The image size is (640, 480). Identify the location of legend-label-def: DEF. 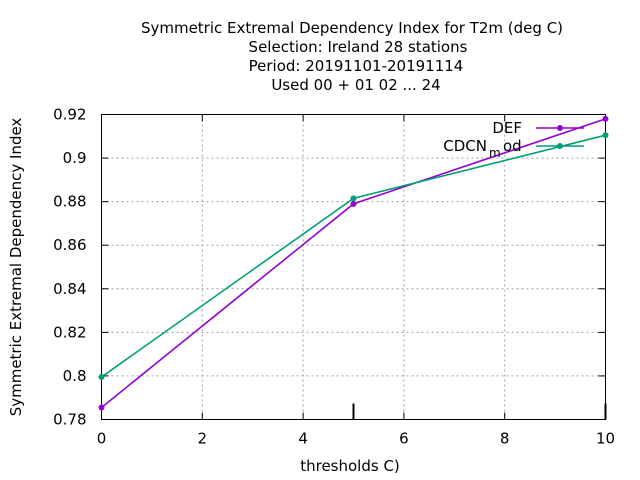
(507, 128).